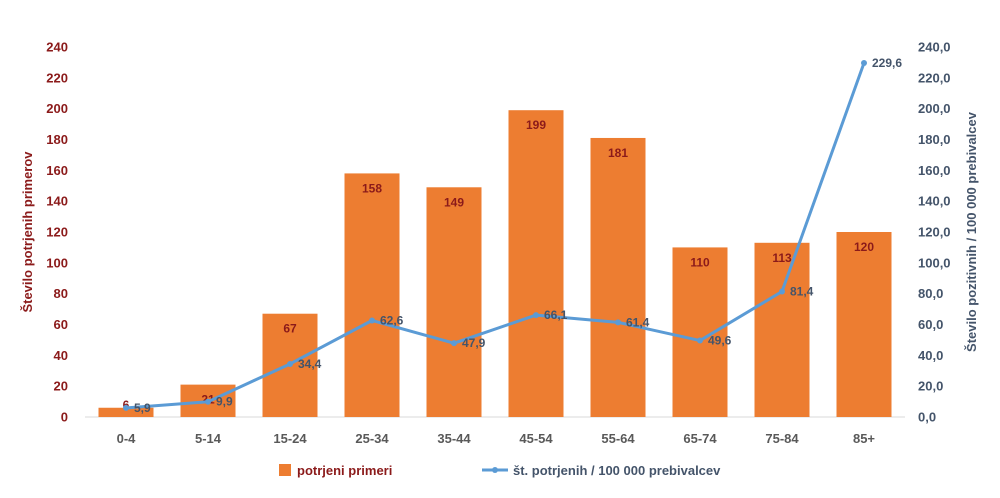 The width and height of the screenshot is (1000, 498). I want to click on y-axis-title-right: Število pozitivnih / 100 000 prebivalcev, so click(971, 231).